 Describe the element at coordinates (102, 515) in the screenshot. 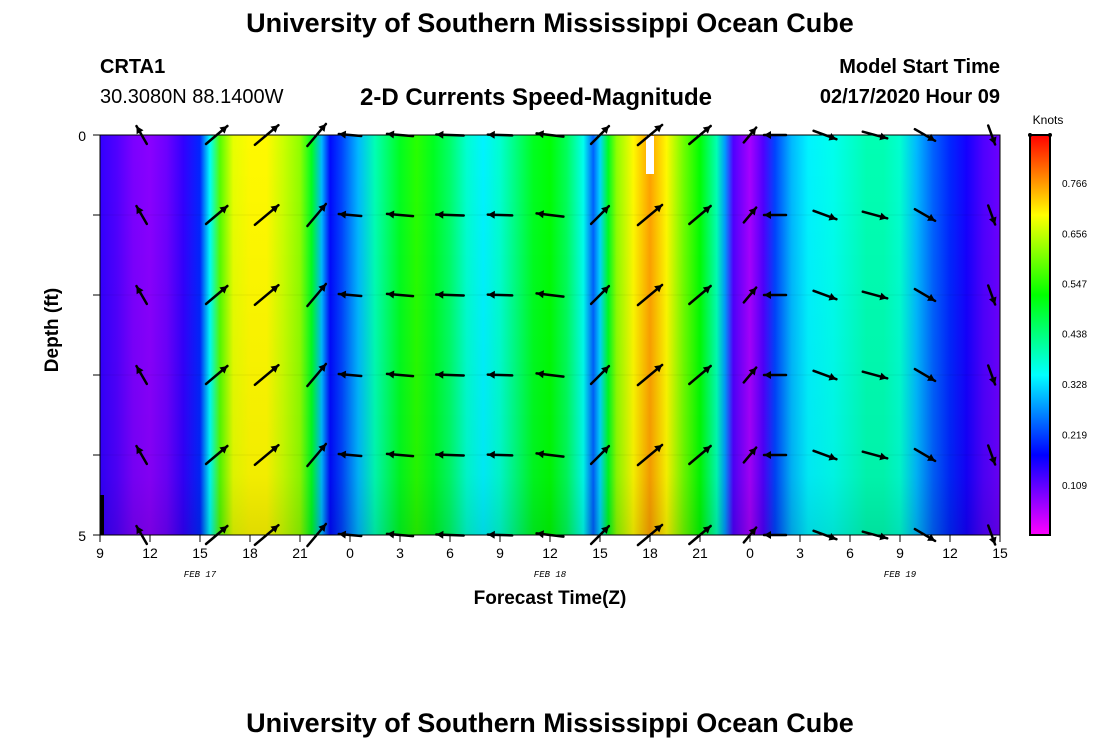

I see `bottom-marker` at that location.